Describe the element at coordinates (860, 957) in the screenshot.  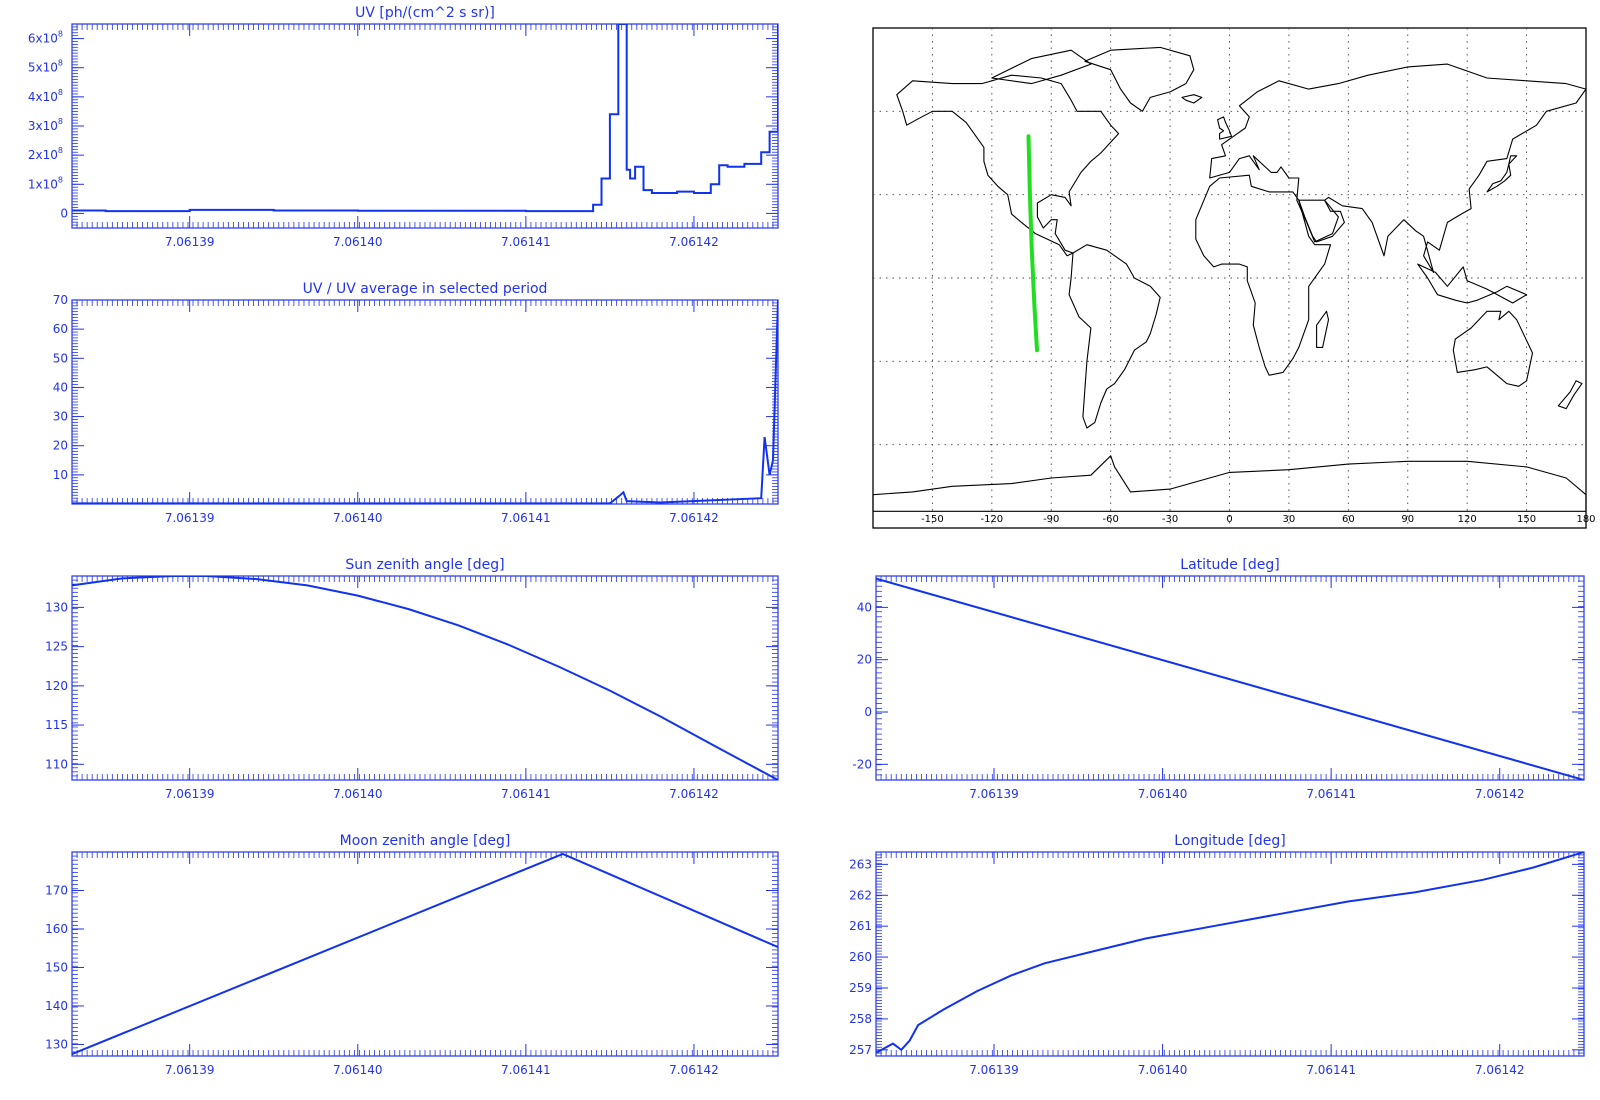
I see `y-tick-label: 260` at that location.